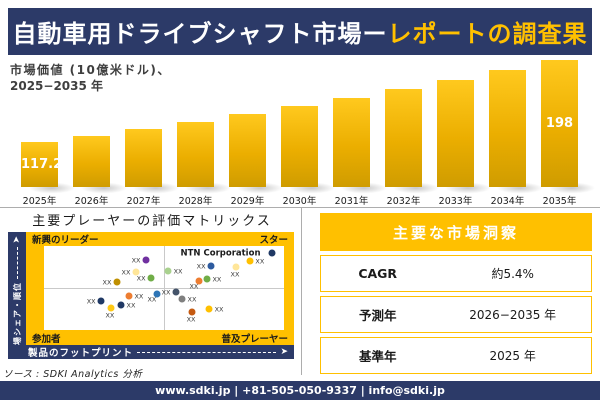 The width and height of the screenshot is (600, 400). Describe the element at coordinates (377, 315) in the screenshot. I see `insight-label: 予測年` at that location.